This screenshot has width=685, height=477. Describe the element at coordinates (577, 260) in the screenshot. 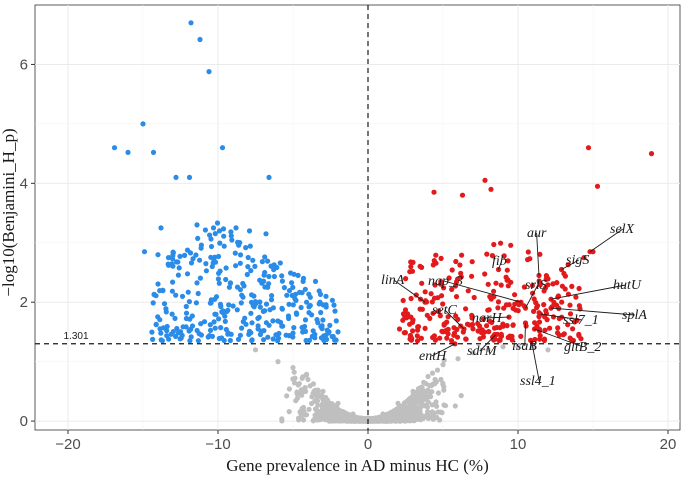

I see `gene-label: sigS` at that location.